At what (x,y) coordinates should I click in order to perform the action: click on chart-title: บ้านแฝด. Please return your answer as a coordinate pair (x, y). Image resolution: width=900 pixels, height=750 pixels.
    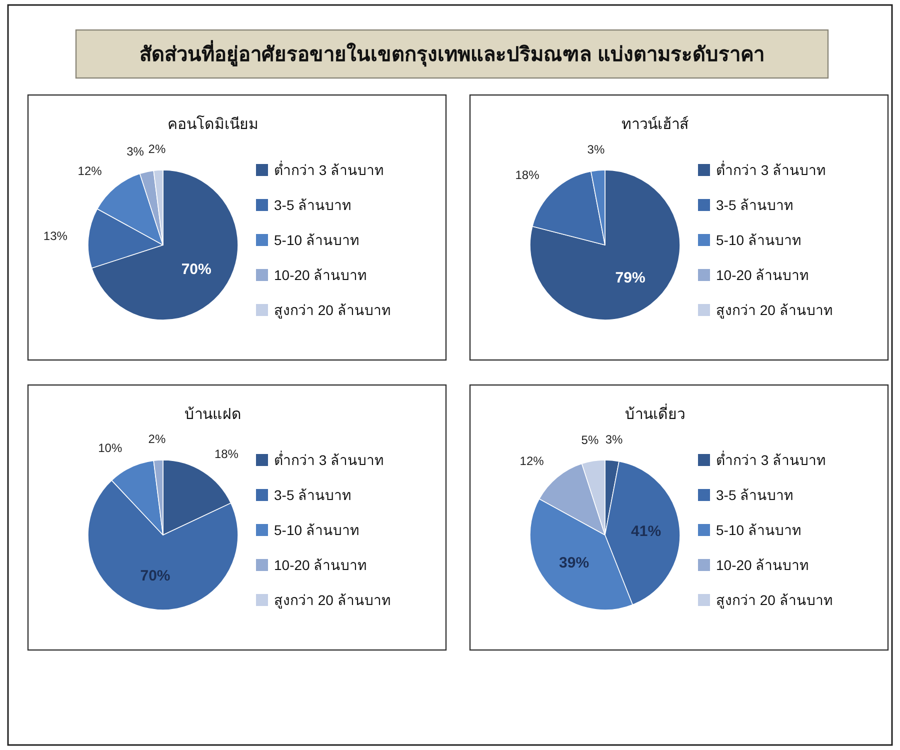
    Looking at the image, I should click on (213, 414).